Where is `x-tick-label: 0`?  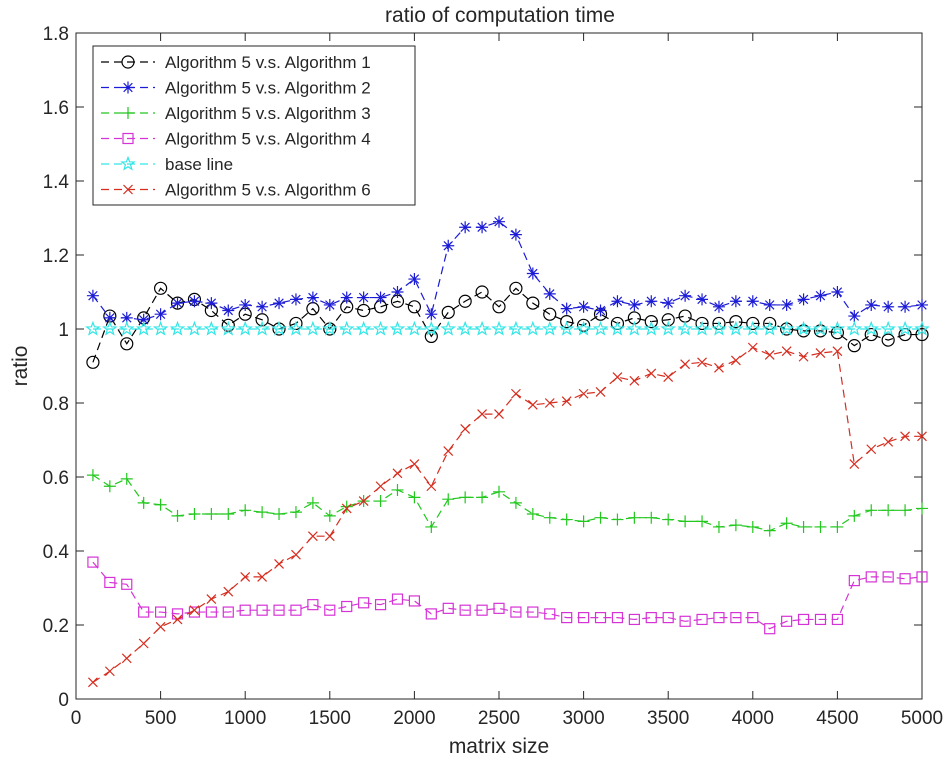 x-tick-label: 0 is located at coordinates (76, 718).